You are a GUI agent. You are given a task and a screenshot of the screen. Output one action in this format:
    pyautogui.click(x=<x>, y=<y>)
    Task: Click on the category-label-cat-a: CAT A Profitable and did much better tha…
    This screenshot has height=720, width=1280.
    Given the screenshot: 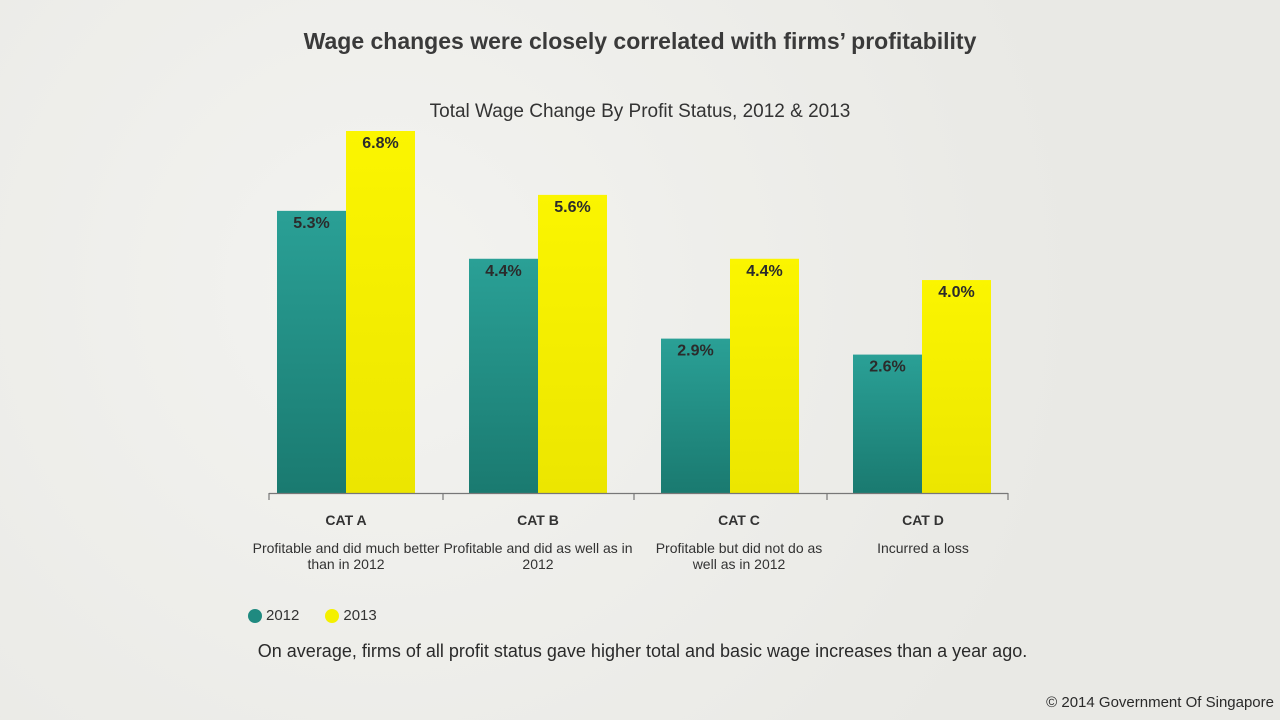 What is the action you would take?
    pyautogui.click(x=346, y=542)
    